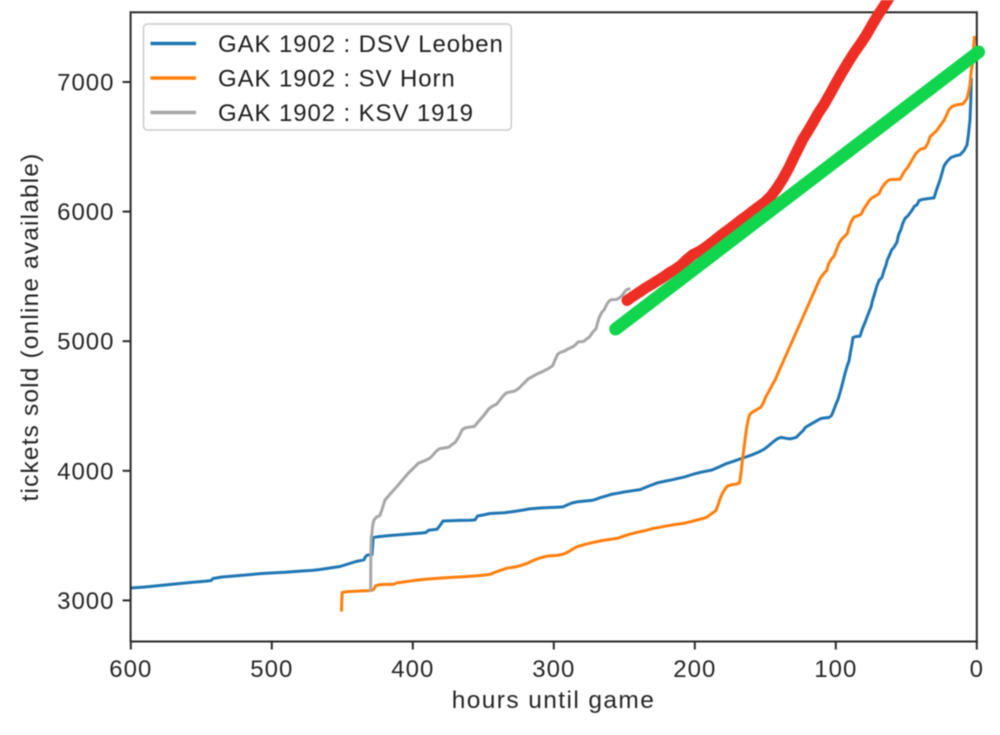  I want to click on svg-text: 500, so click(271, 669).